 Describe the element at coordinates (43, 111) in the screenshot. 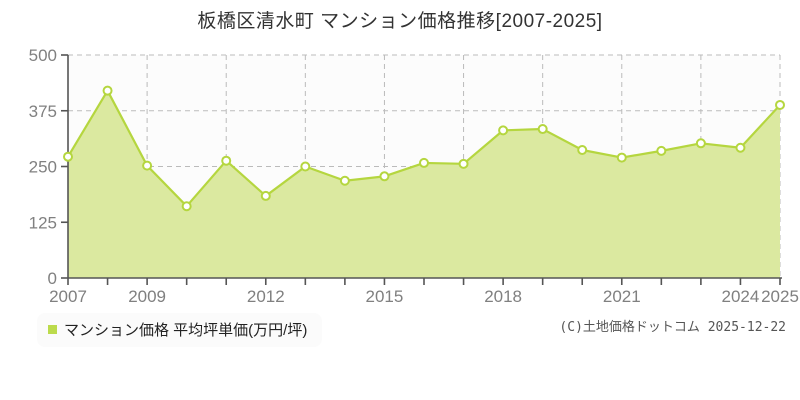

I see `y-tick-label: 375` at that location.